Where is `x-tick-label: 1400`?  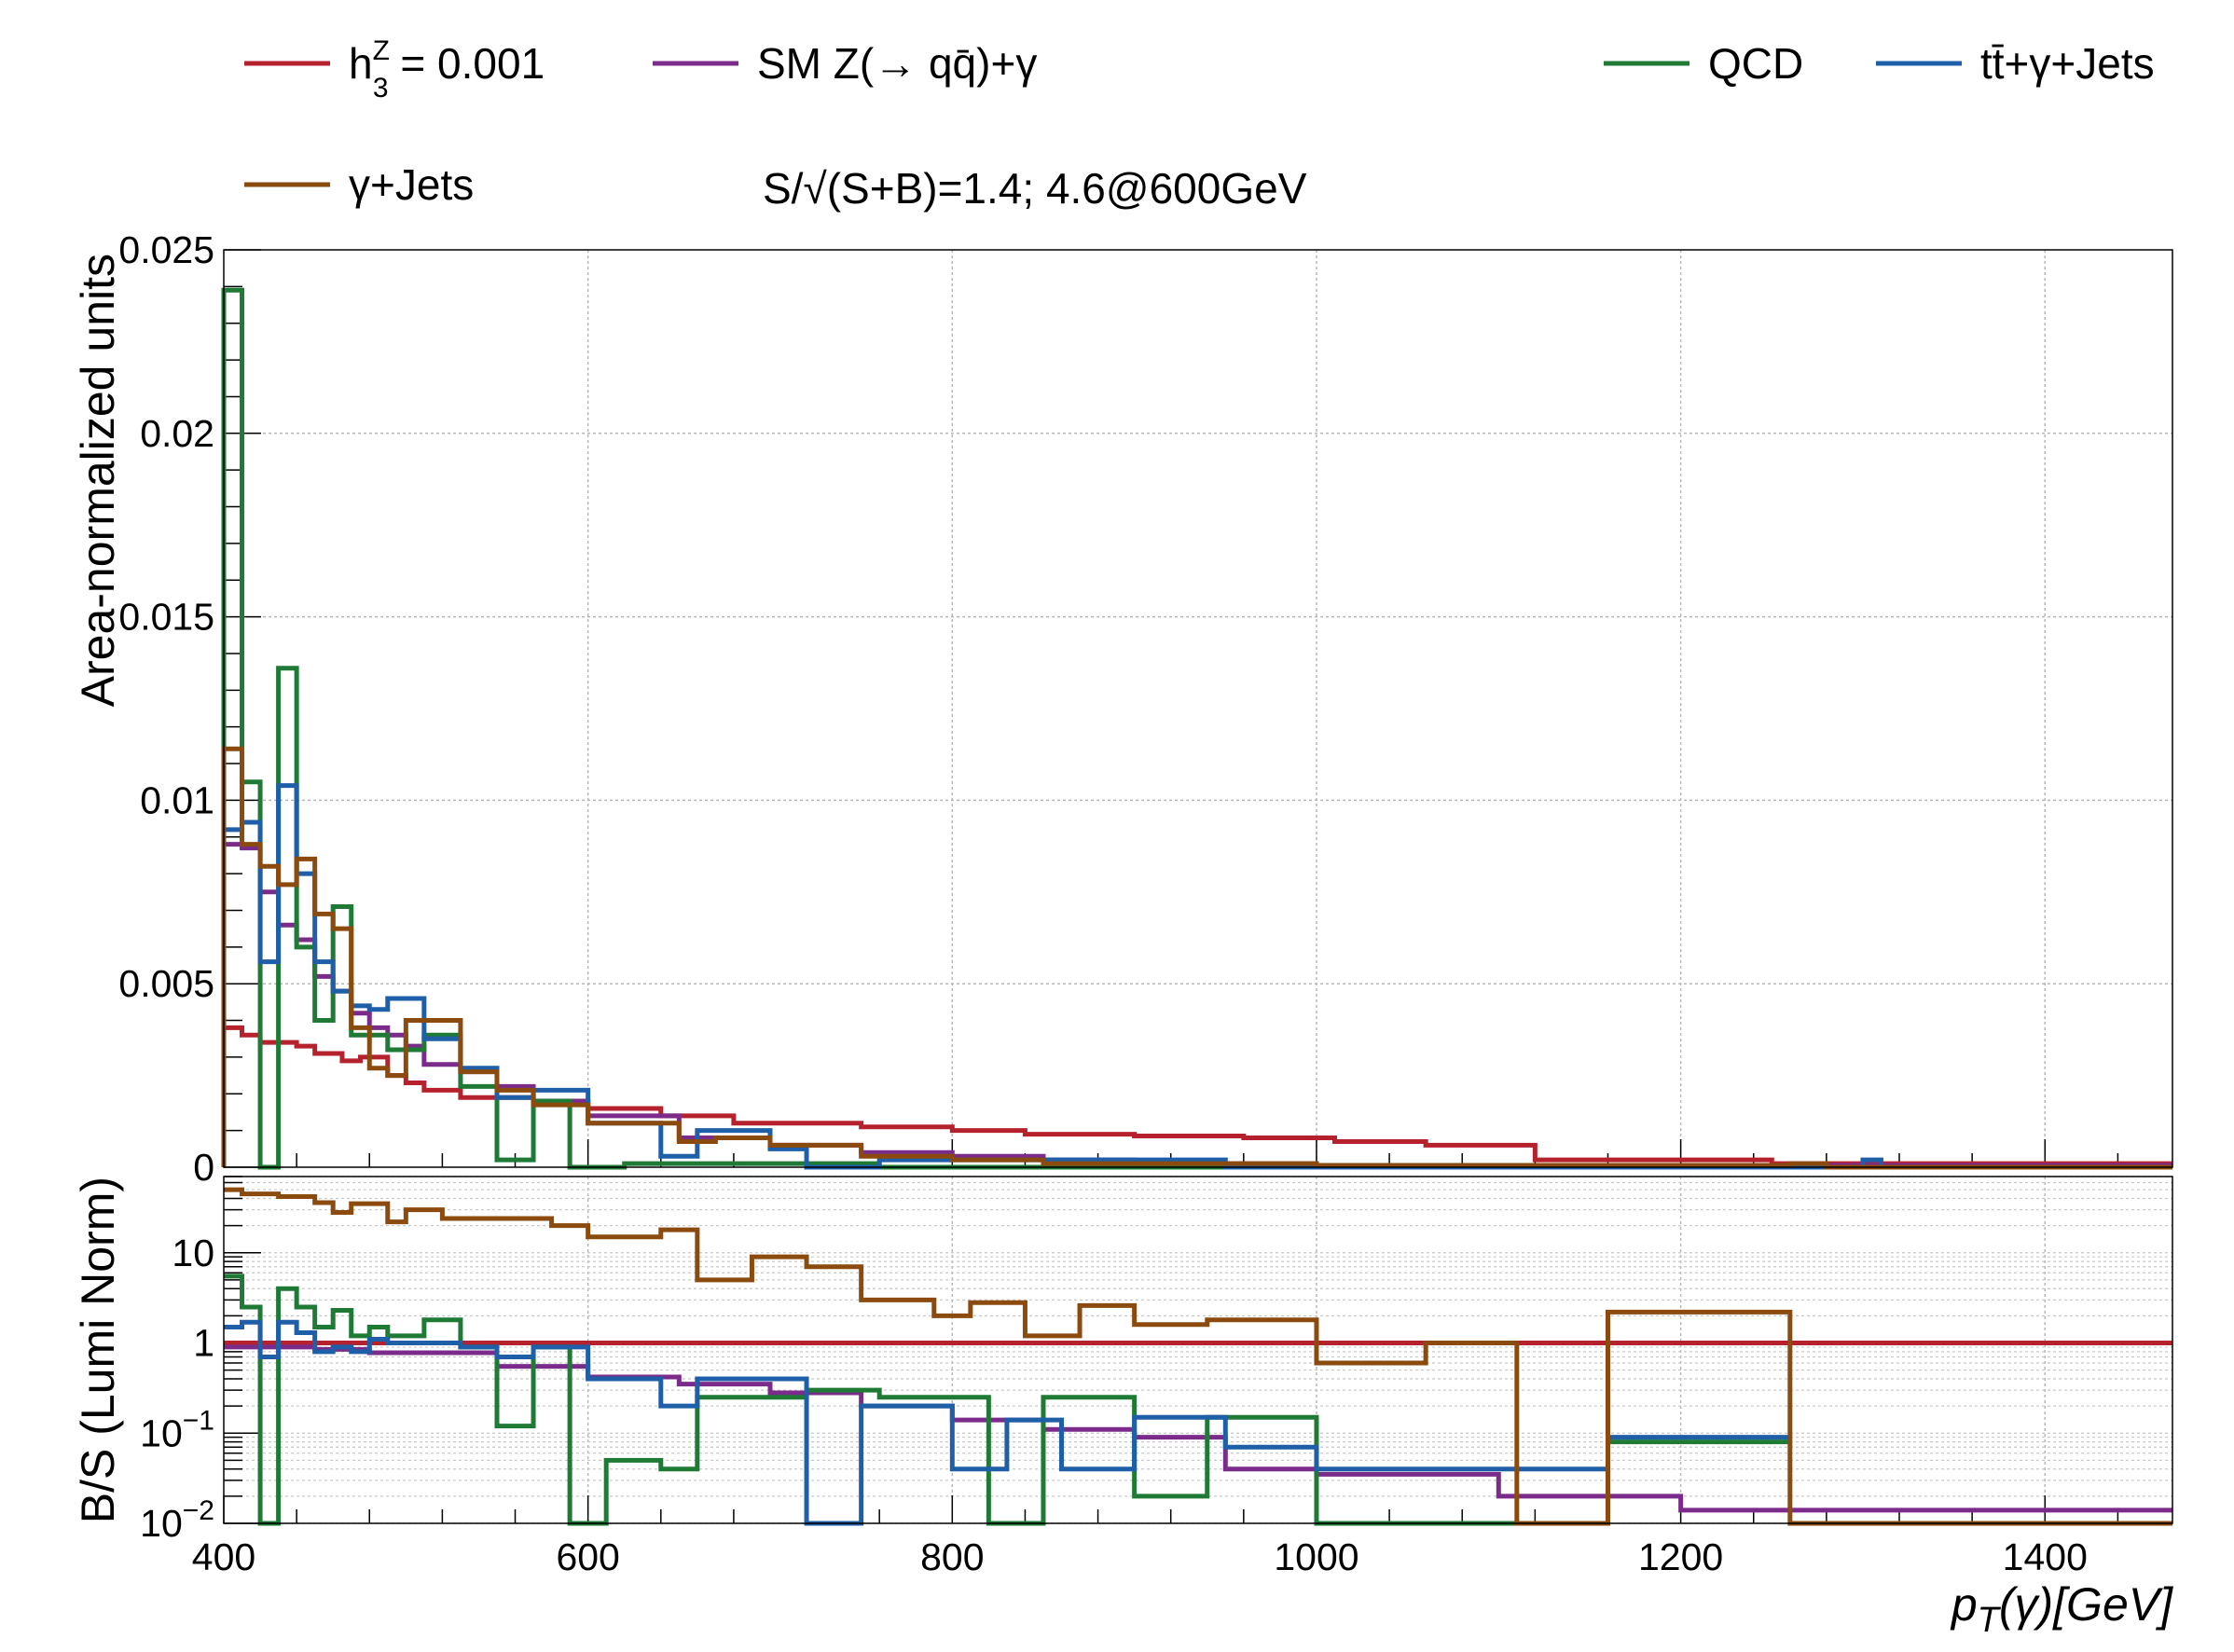
x-tick-label: 1400 is located at coordinates (2046, 1557).